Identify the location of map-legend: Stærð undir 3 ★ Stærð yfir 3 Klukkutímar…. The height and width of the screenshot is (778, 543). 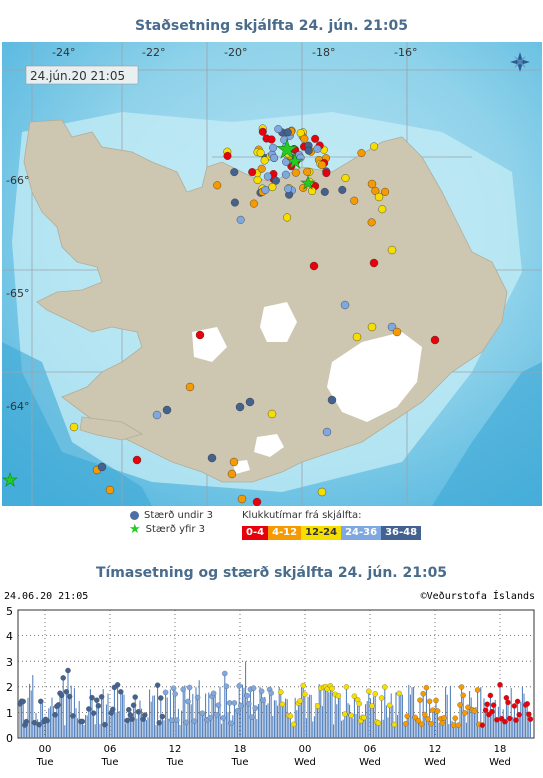
(271, 526).